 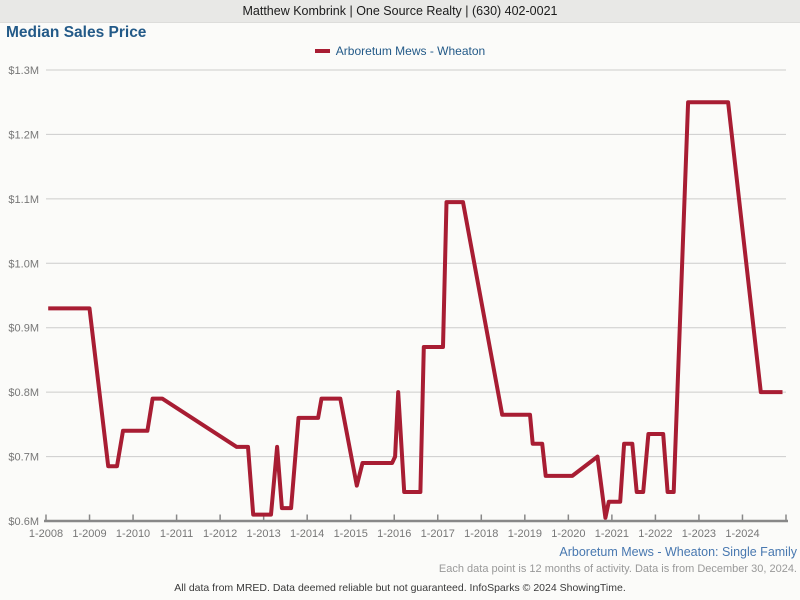 I want to click on x-axis-tick-label: 1-2008, so click(x=46, y=534).